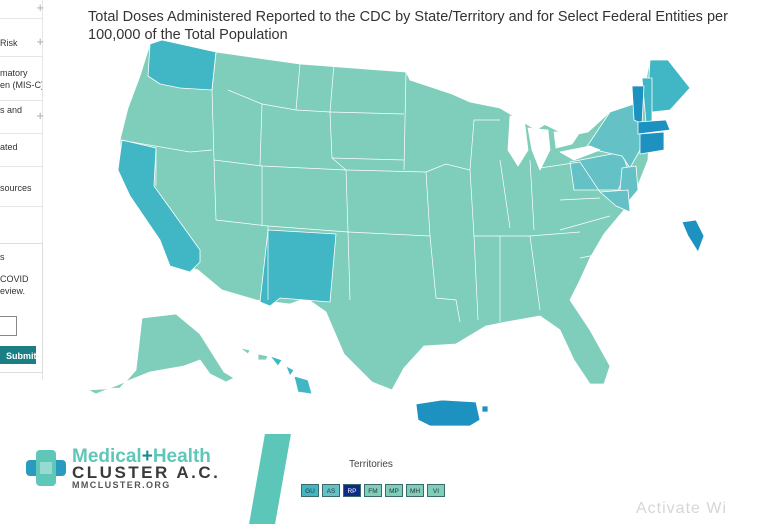  Describe the element at coordinates (14, 279) in the screenshot. I see `feedback-text-1: COVID` at that location.